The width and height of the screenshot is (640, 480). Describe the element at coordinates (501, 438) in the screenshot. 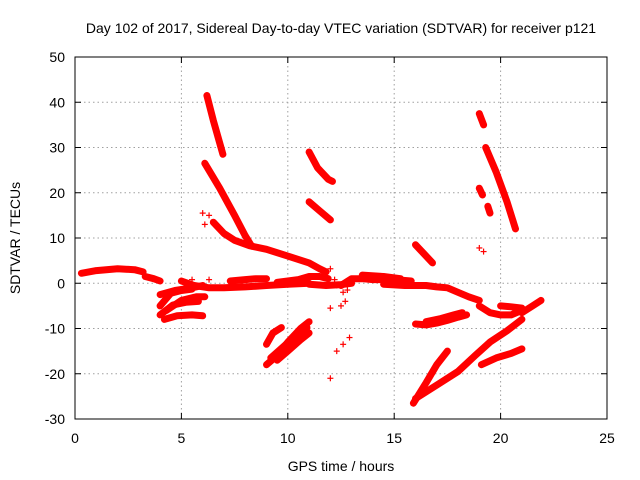

I see `x-tick-label: 20` at that location.